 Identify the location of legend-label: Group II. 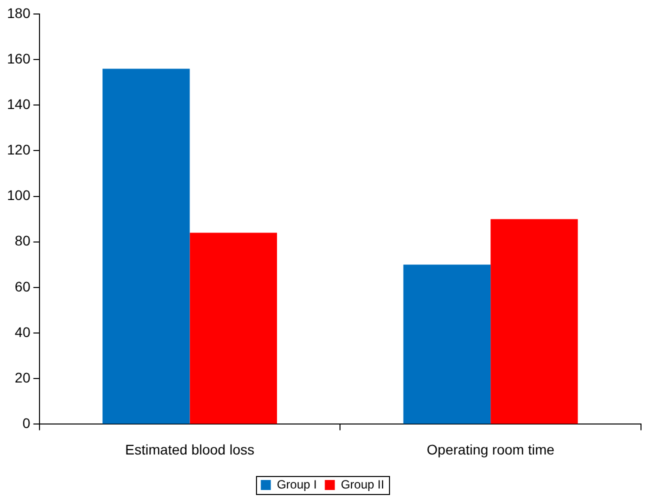
(362, 484).